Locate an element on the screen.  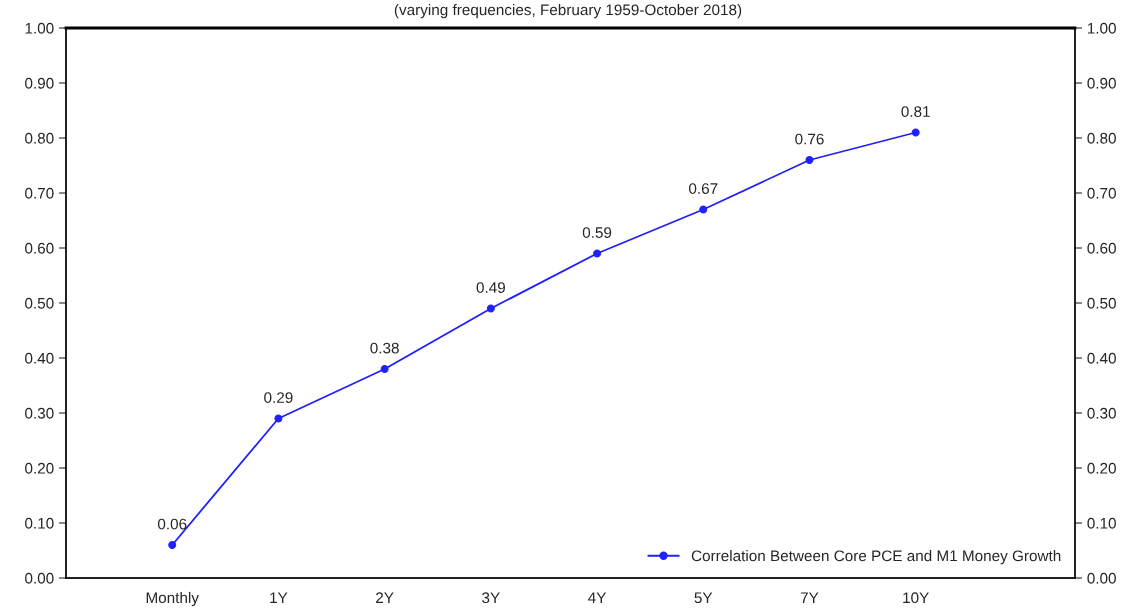
y2-tick-label: 0.30 is located at coordinates (1101, 413).